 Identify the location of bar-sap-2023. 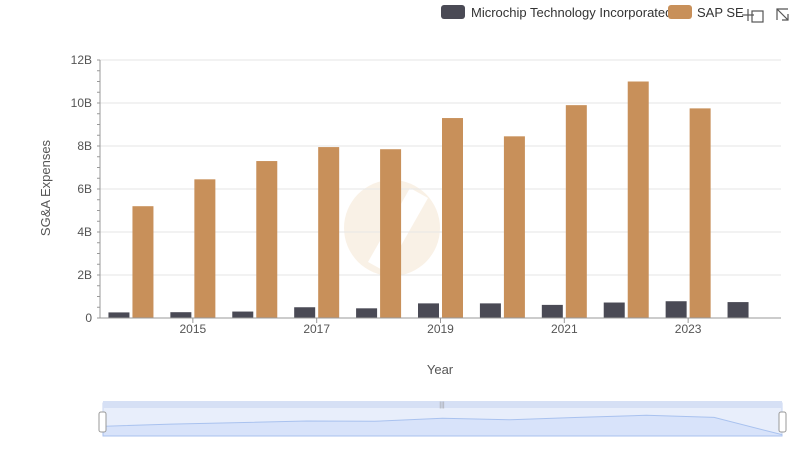
(700, 213).